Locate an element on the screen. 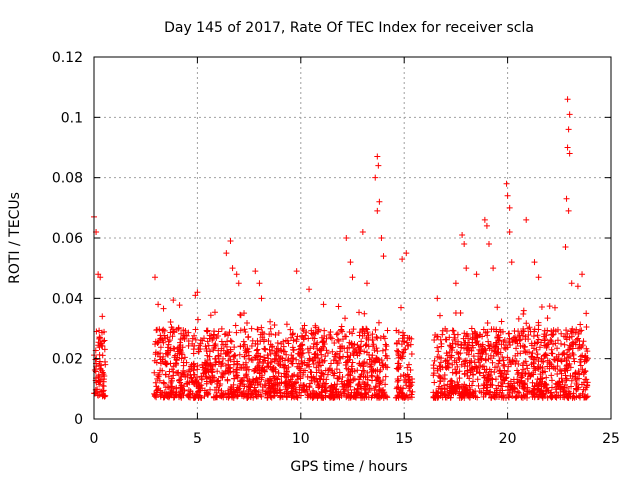  x-tick-label: 20 is located at coordinates (508, 439).